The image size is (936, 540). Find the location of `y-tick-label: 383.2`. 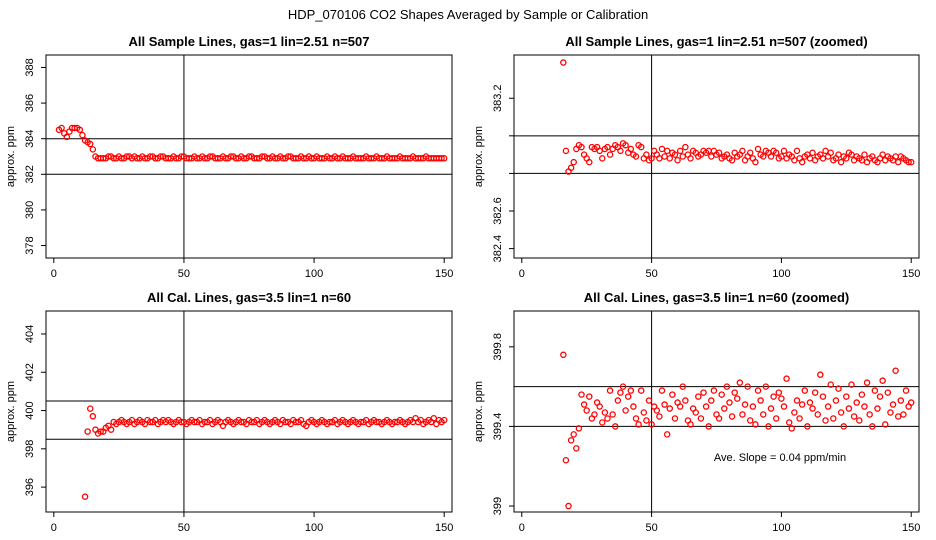

y-tick-label: 383.2 is located at coordinates (498, 98).